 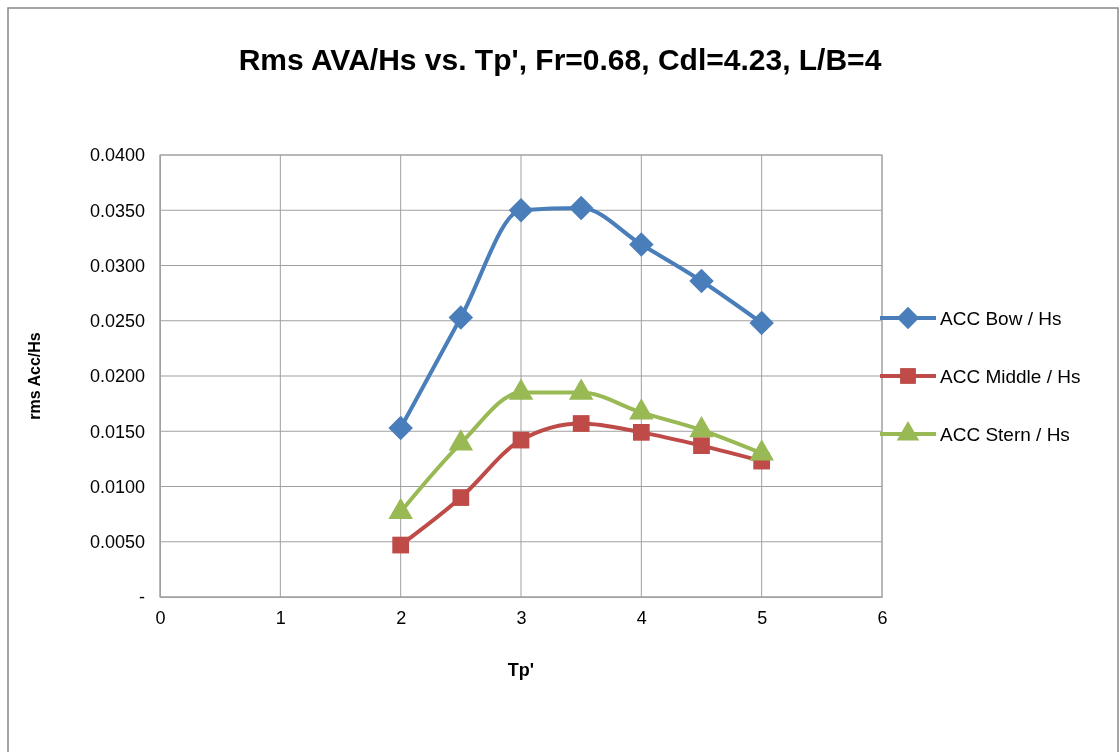 What do you see at coordinates (117, 155) in the screenshot?
I see `y-tick-label: 0.0400` at bounding box center [117, 155].